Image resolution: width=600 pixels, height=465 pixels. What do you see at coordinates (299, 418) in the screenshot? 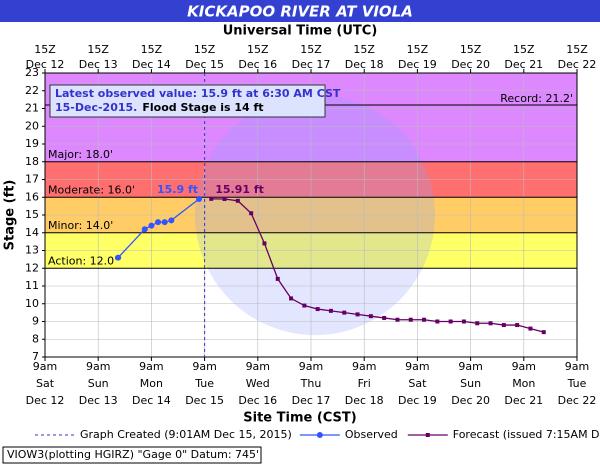
I see `x-axis-title: Site Time (CST)` at bounding box center [299, 418].